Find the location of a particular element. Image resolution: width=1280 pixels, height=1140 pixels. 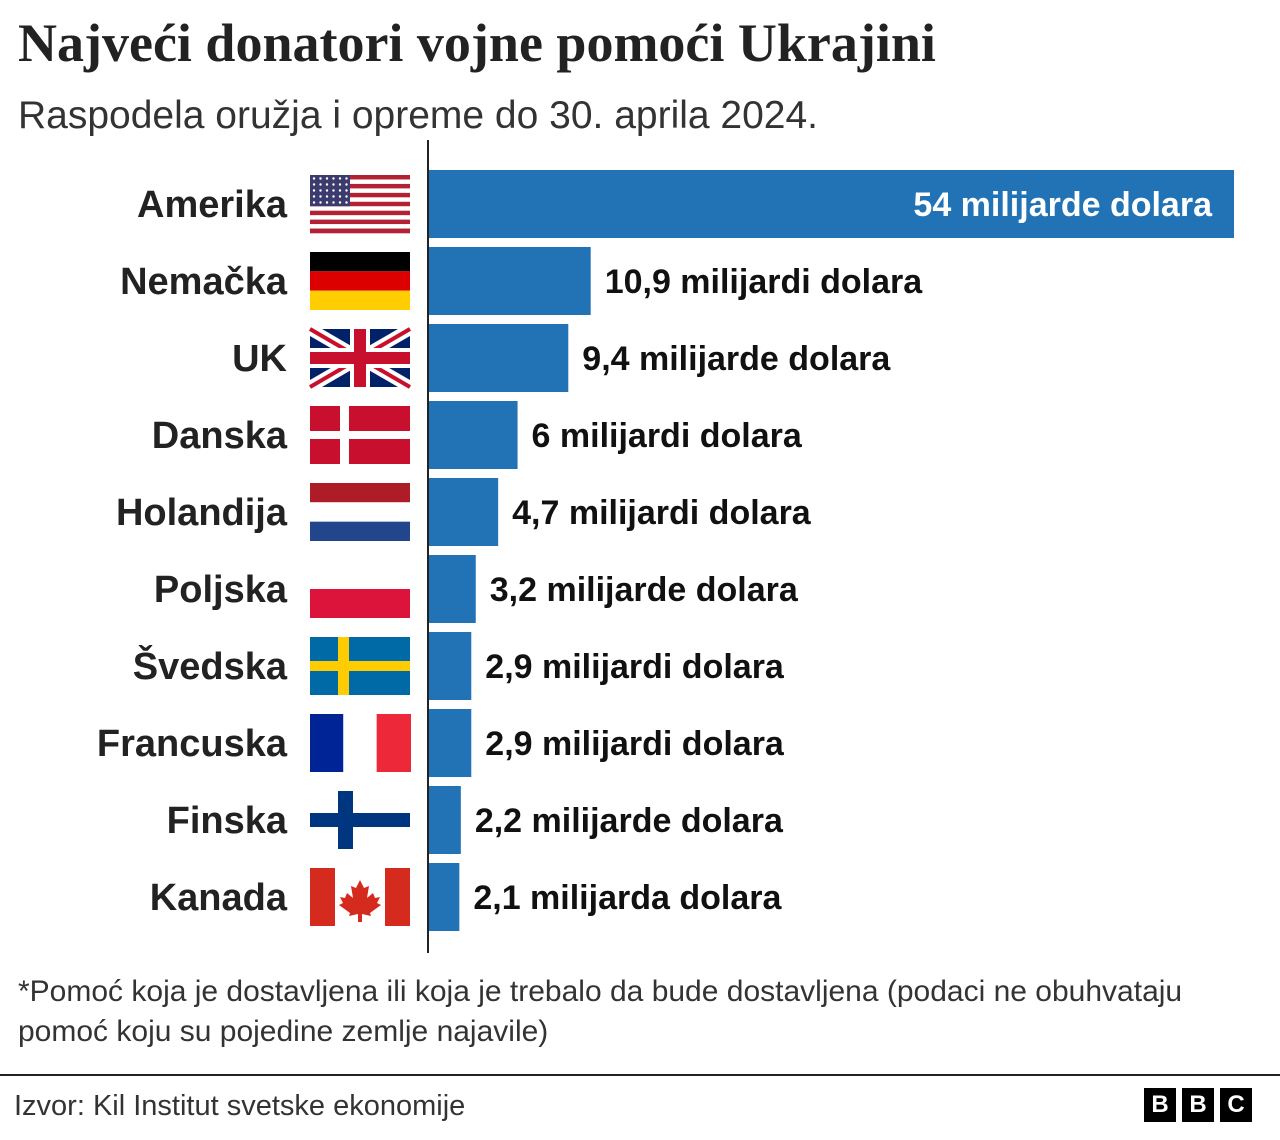

data-label: 3,2 milijarde dolara is located at coordinates (644, 590).